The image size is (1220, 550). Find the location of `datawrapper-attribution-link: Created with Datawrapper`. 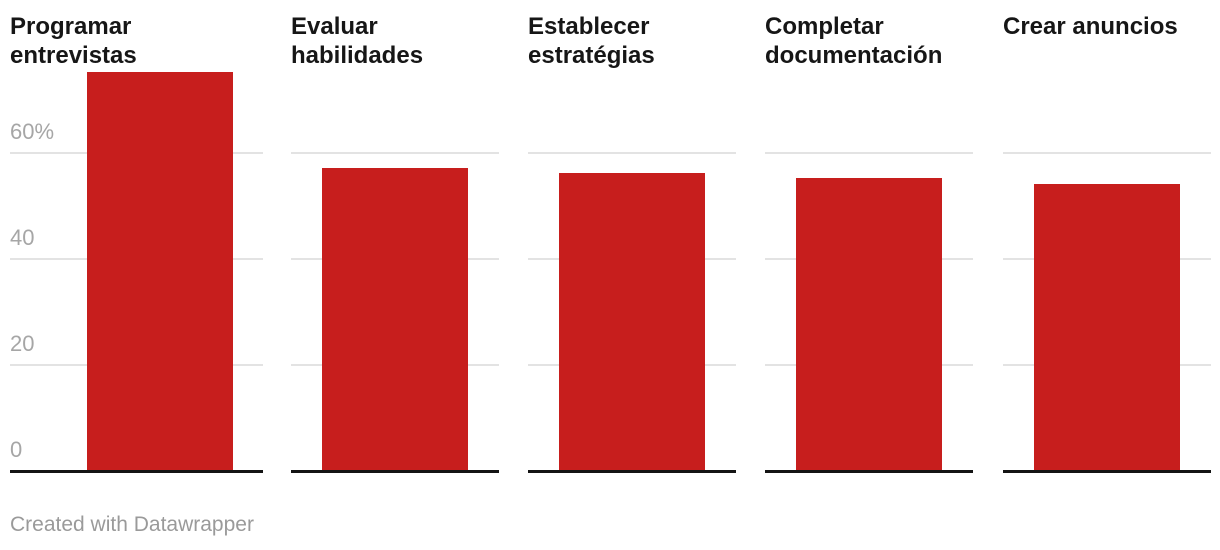

datawrapper-attribution-link: Created with Datawrapper is located at coordinates (132, 524).